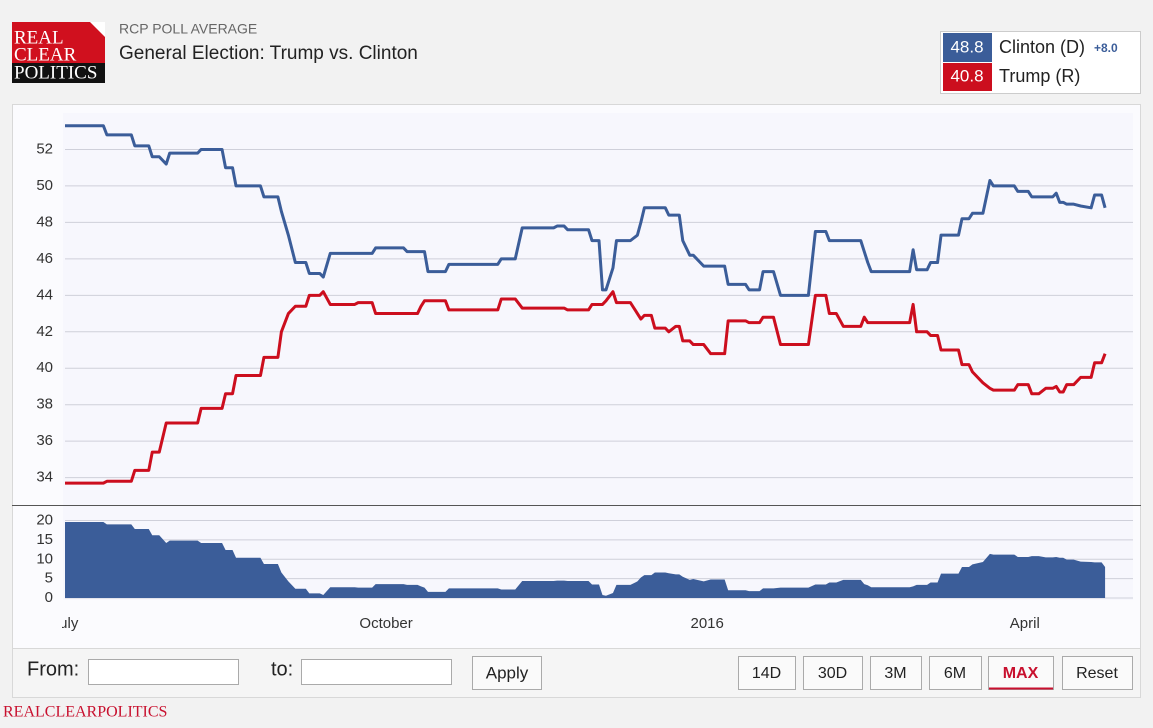 Image resolution: width=1153 pixels, height=728 pixels. Describe the element at coordinates (97, 29) in the screenshot. I see `logo-corner` at that location.